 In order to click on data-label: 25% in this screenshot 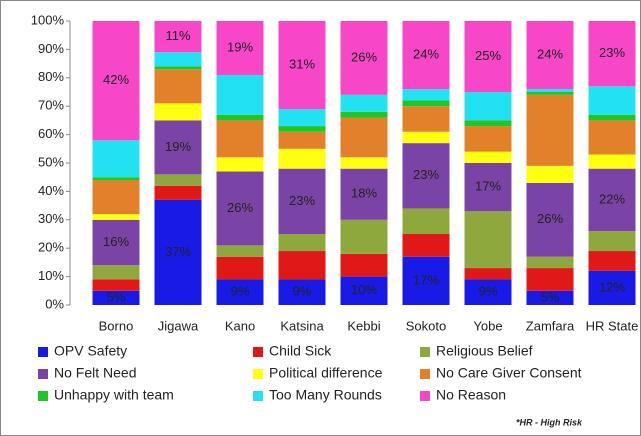, I will do `click(488, 55)`.